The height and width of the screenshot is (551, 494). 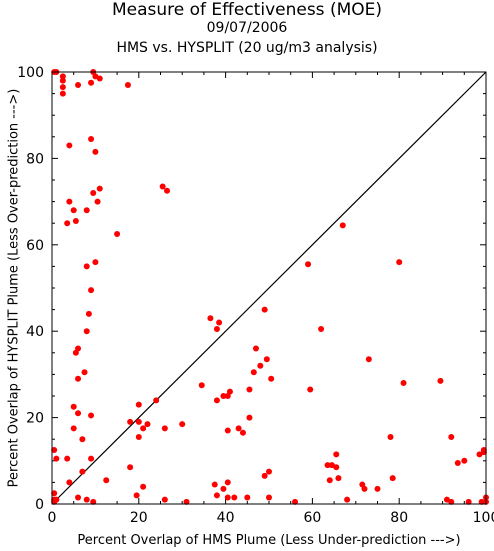 I want to click on chart-subtitle: HMS vs. HYSPLIT (20 ug/m3 analysis), so click(x=247, y=48).